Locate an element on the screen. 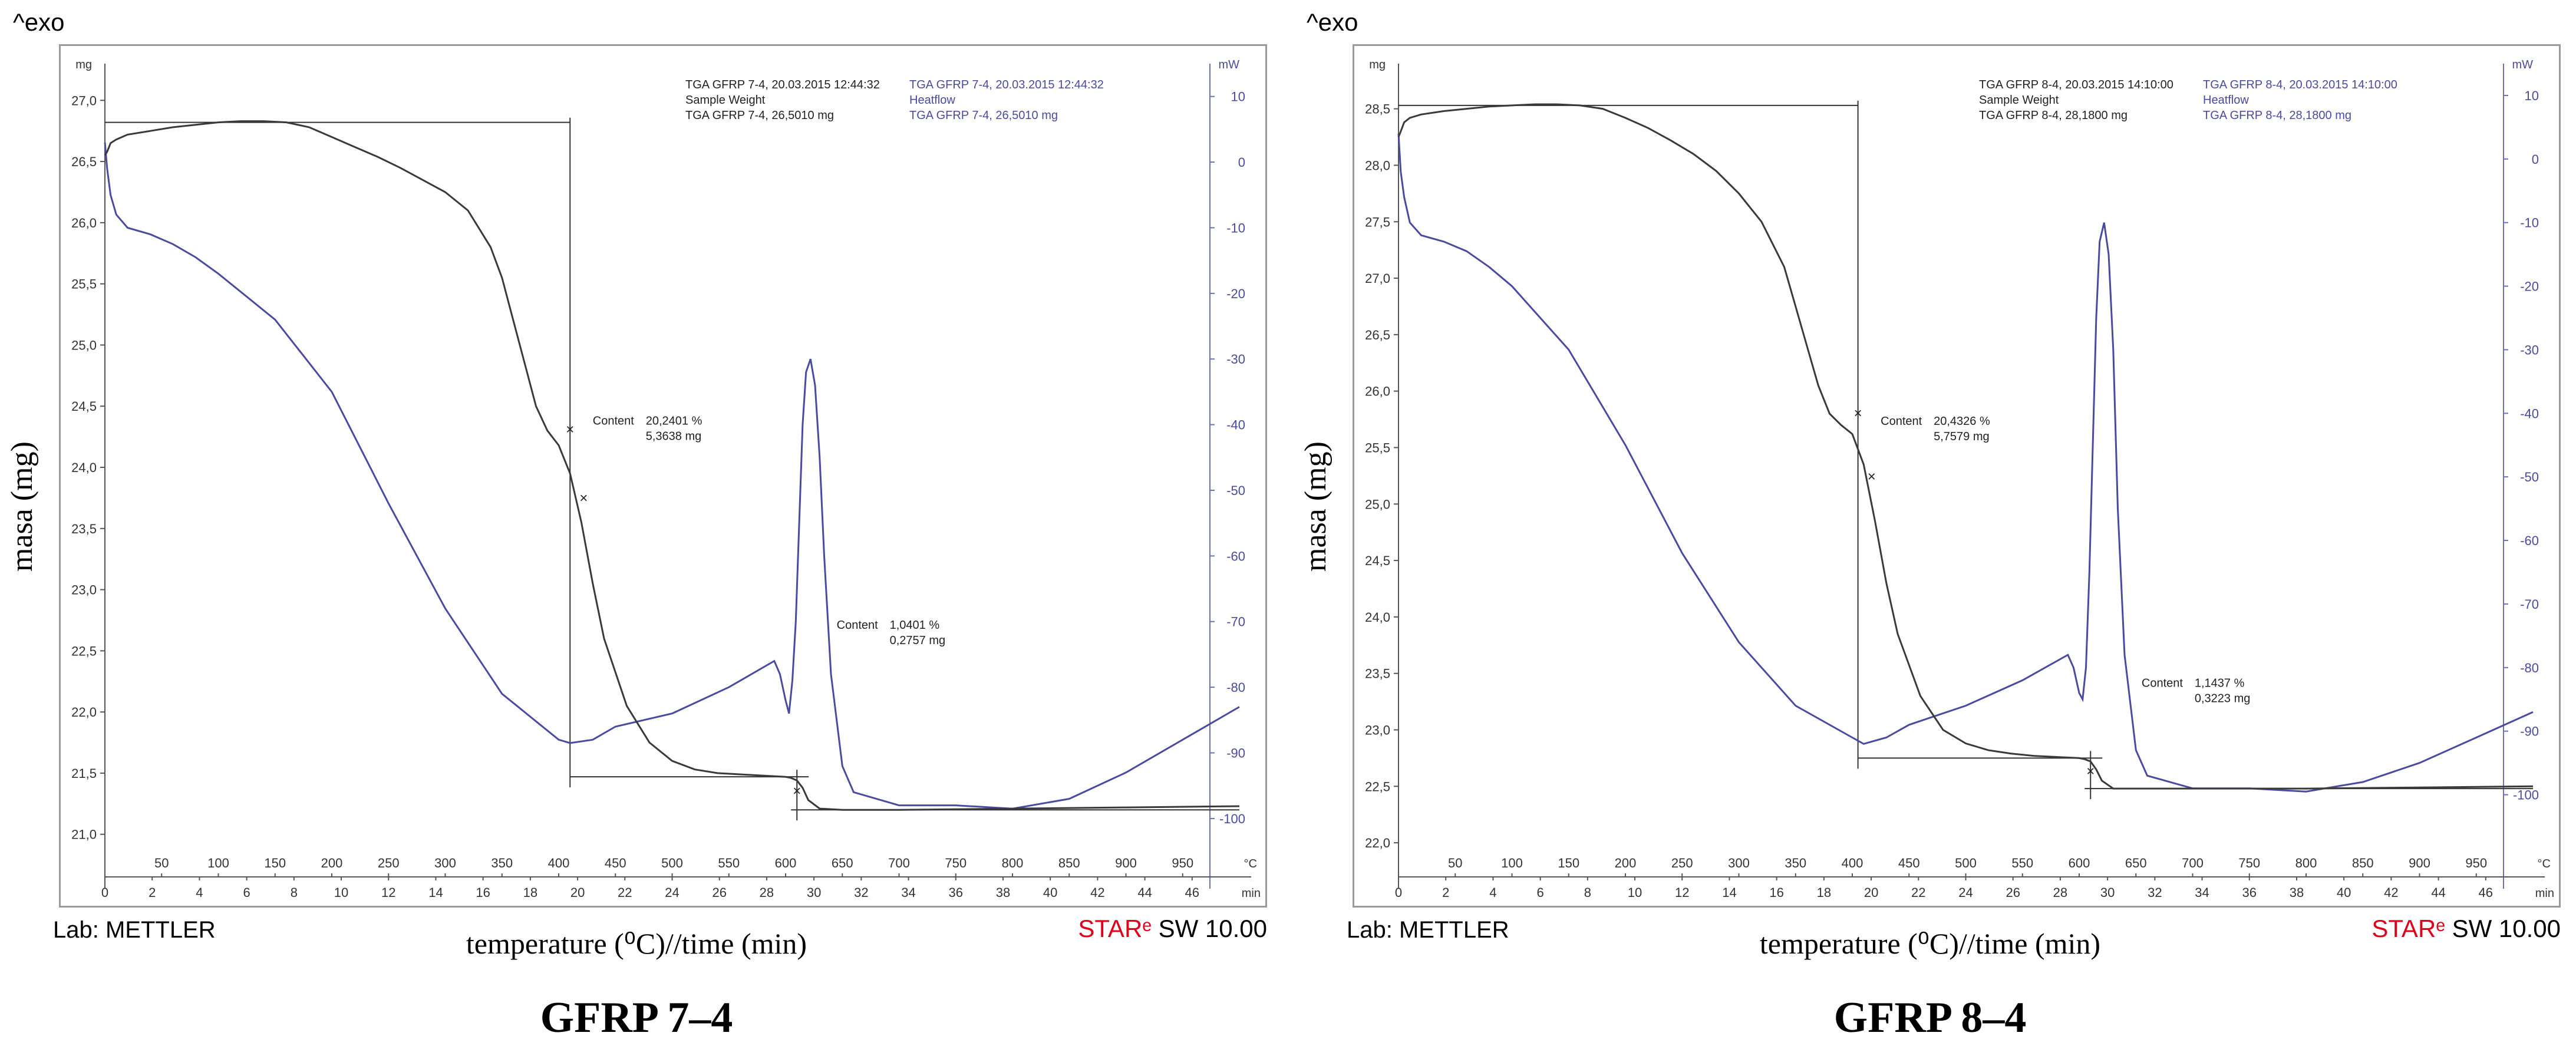  time-tick-label: 18 is located at coordinates (1824, 893).